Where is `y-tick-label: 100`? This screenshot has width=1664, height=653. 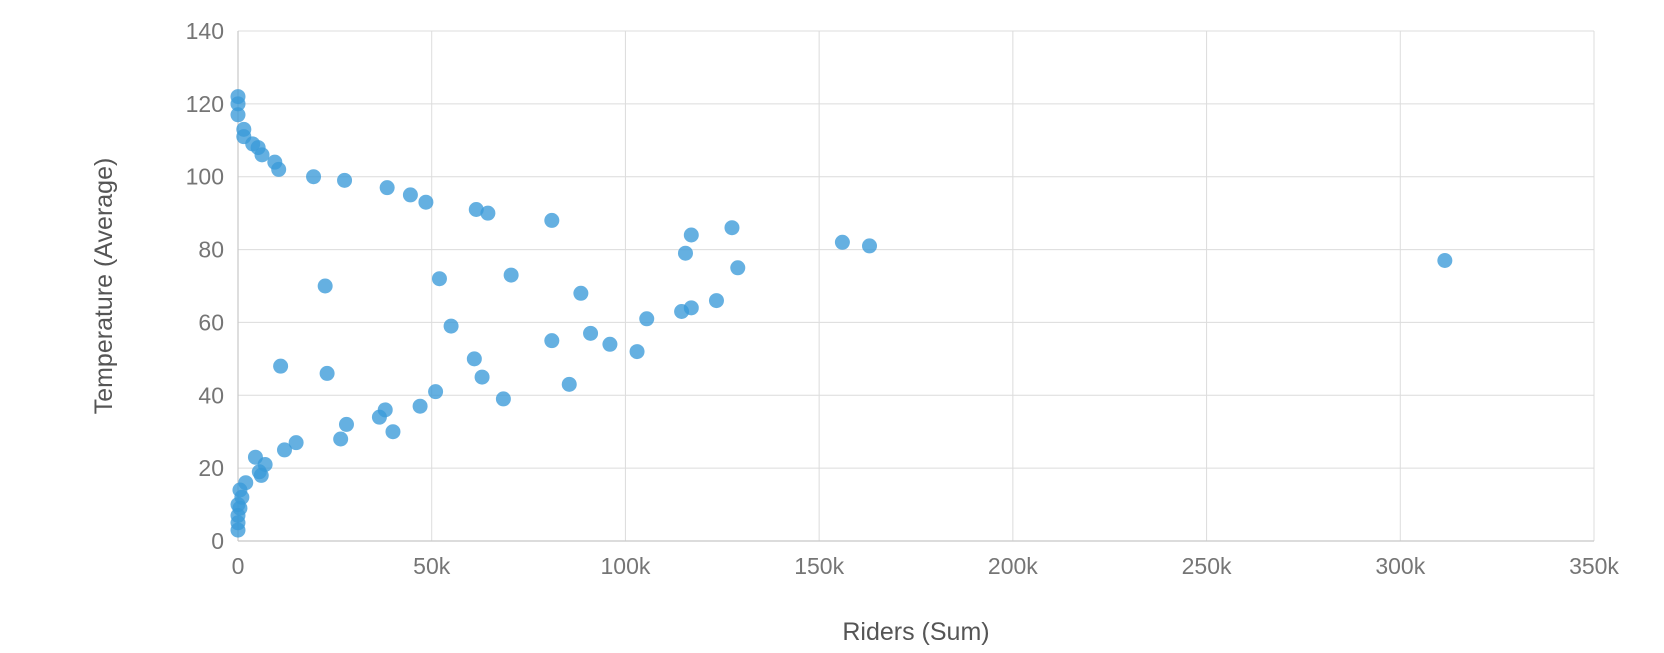
y-tick-label: 100 is located at coordinates (205, 177).